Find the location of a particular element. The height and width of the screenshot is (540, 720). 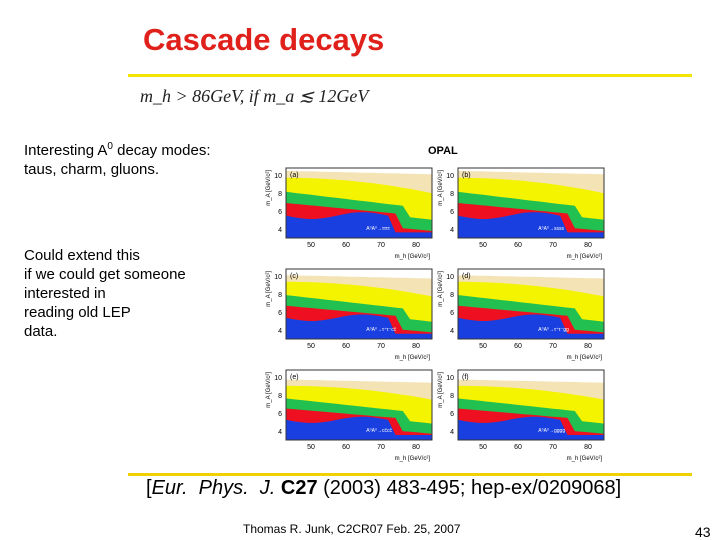

channel-label: A⁰A⁰→gggg is located at coordinates (551, 431).